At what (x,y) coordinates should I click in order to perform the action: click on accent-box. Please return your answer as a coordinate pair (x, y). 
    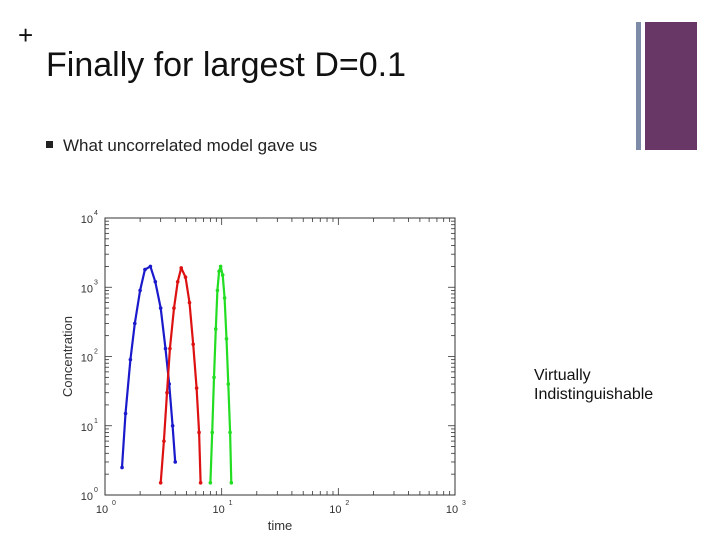
    Looking at the image, I should click on (671, 86).